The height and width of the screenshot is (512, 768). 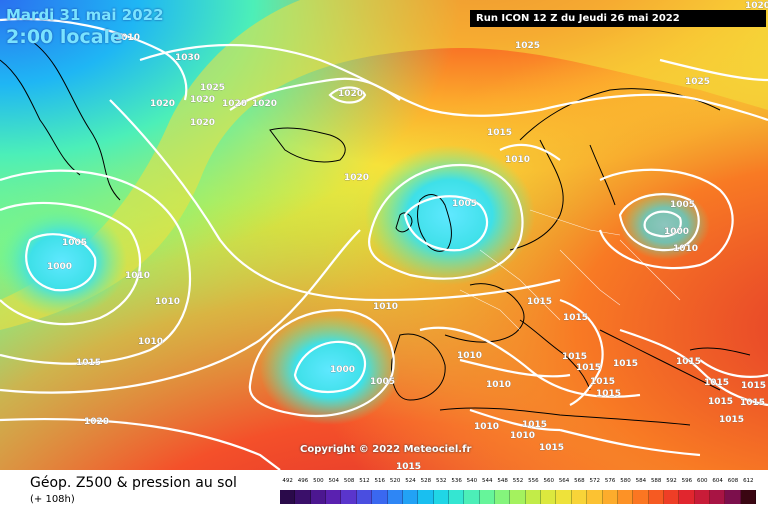 I want to click on scale-label: 568, so click(x=579, y=481).